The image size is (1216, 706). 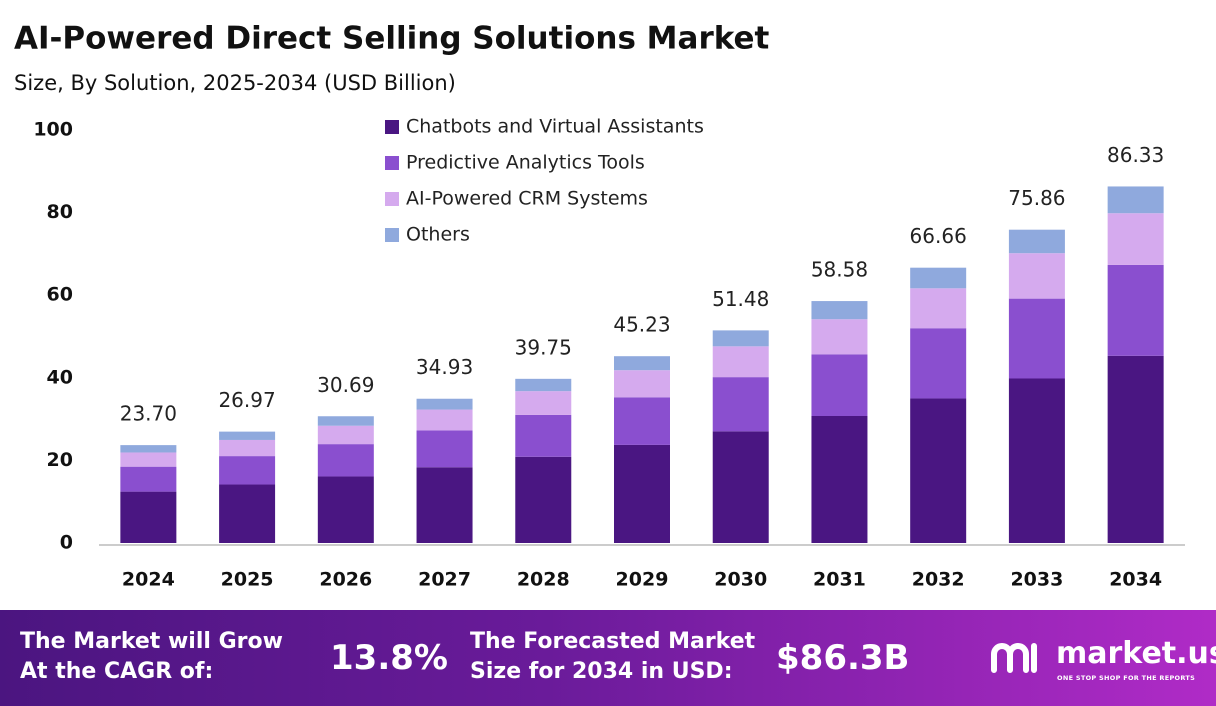 What do you see at coordinates (938, 236) in the screenshot?
I see `total-label: 66.66` at bounding box center [938, 236].